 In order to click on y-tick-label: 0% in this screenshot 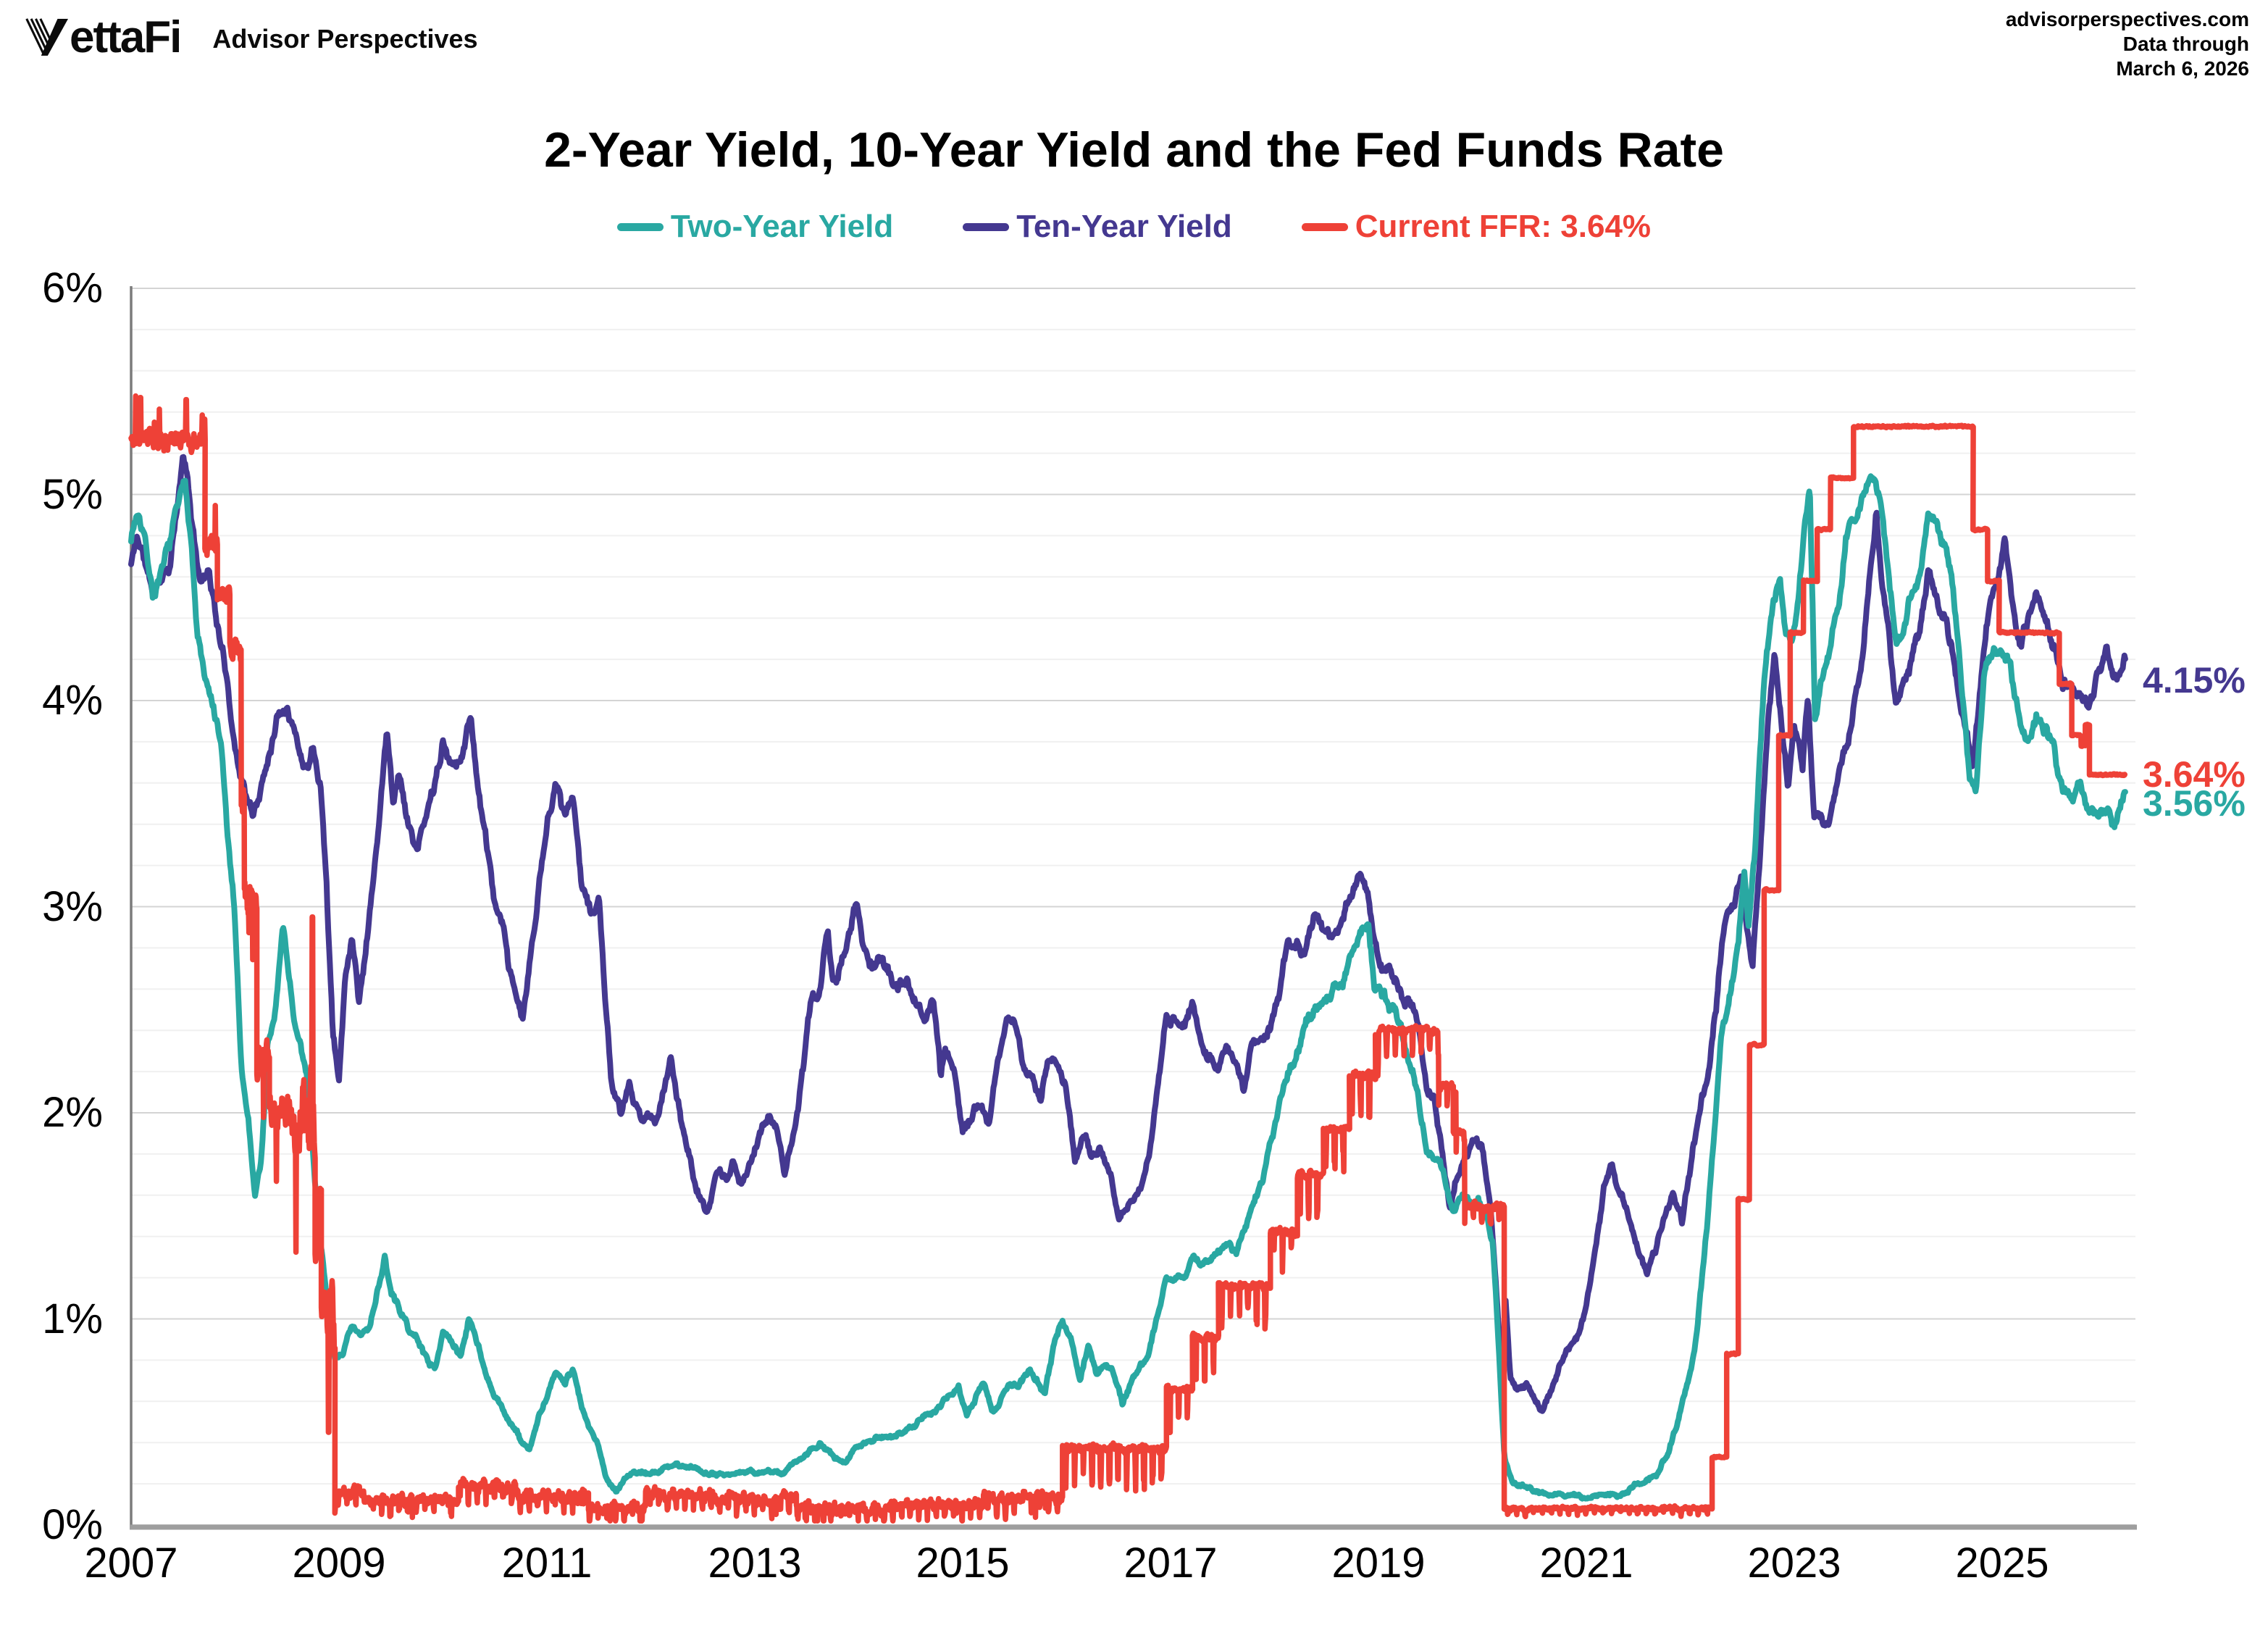, I will do `click(72, 1524)`.